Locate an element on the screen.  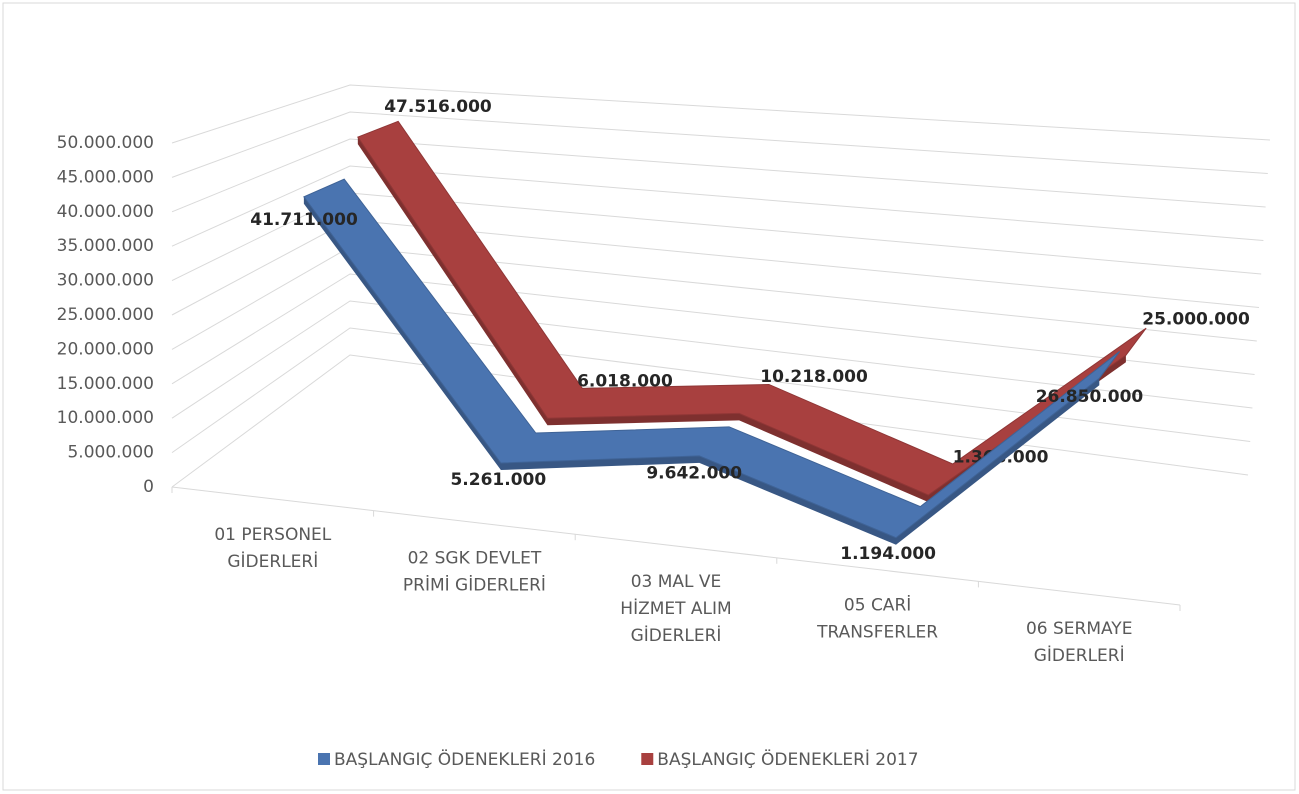
y-tick-label: 25.000.000 is located at coordinates (105, 315).